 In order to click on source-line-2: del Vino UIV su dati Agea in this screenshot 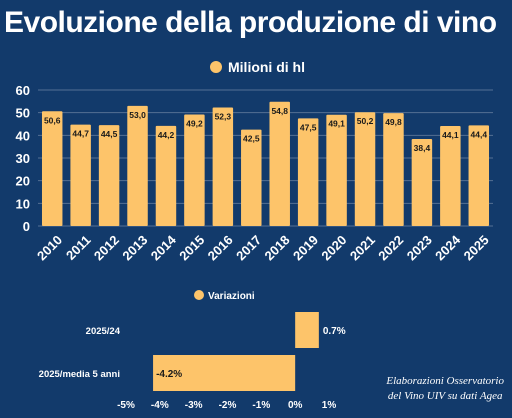, I will do `click(445, 396)`.